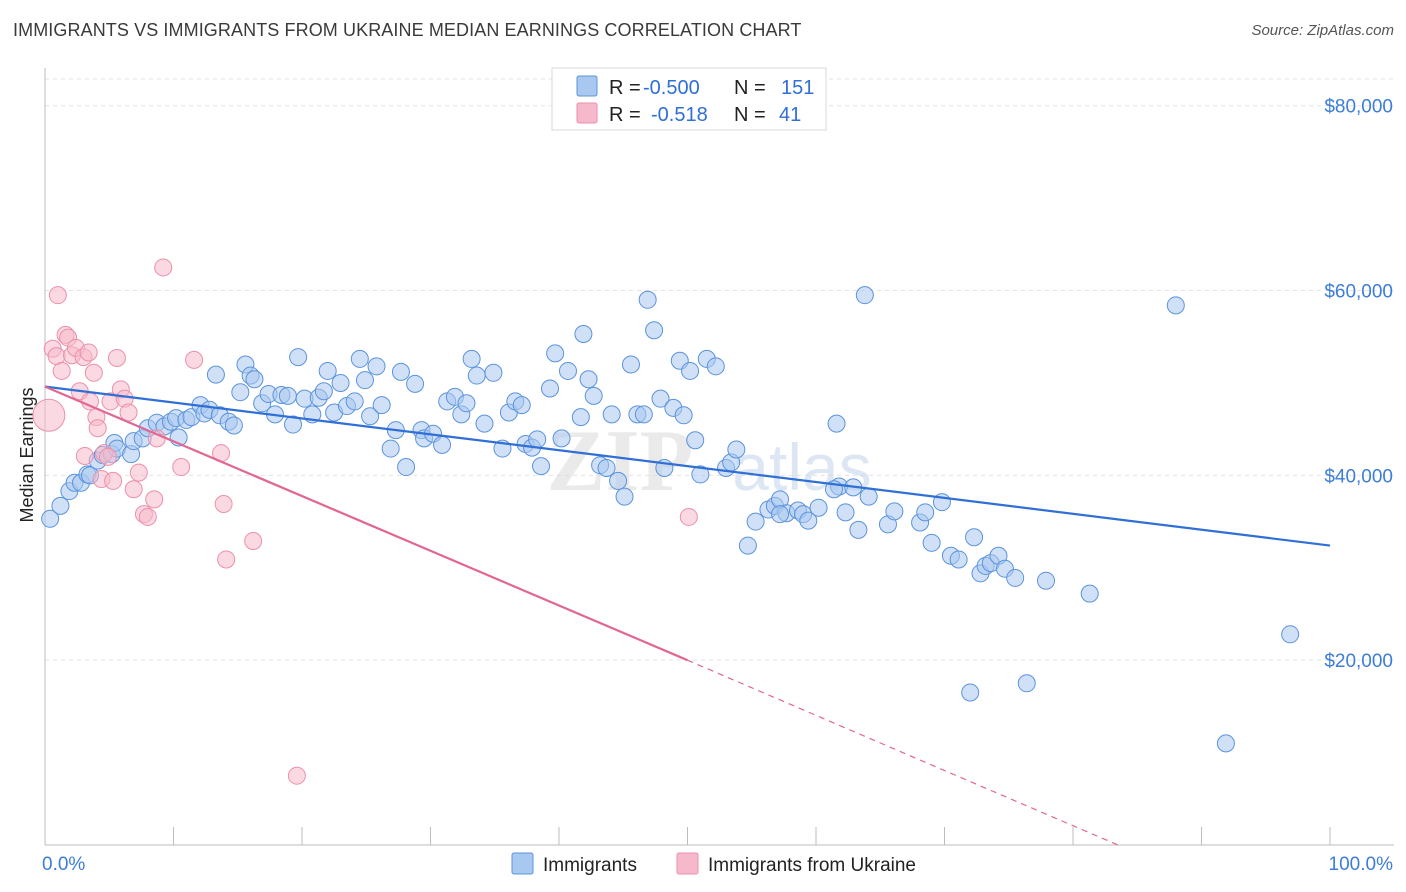 The height and width of the screenshot is (892, 1406). Describe the element at coordinates (790, 115) in the screenshot. I see `legend-n-value-2: 41` at that location.